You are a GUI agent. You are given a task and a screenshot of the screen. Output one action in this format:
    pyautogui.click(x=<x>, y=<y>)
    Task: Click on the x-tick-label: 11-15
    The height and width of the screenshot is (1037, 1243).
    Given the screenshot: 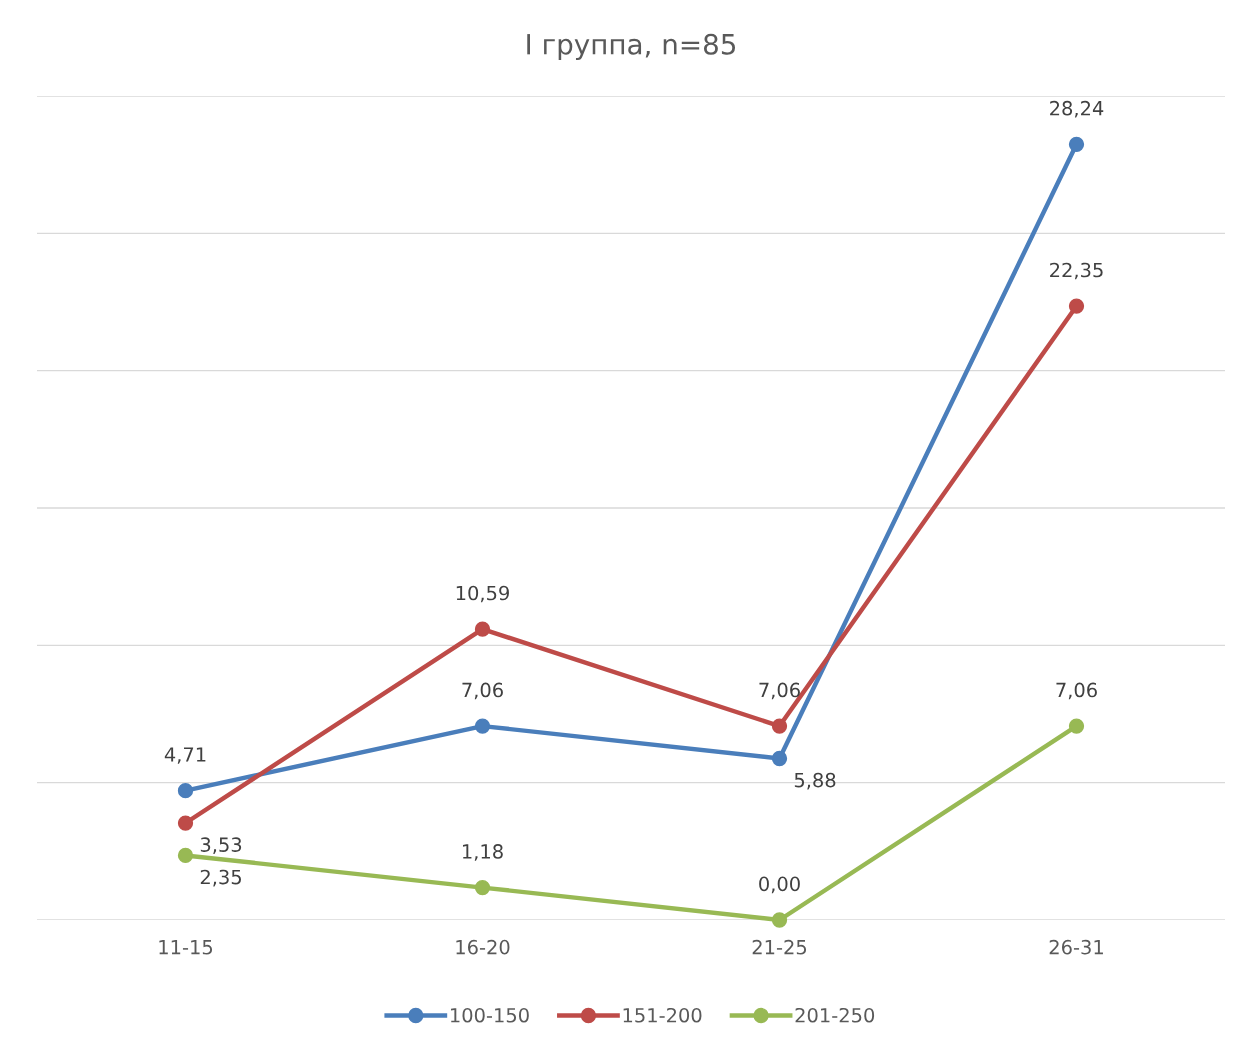 What is the action you would take?
    pyautogui.click(x=186, y=947)
    